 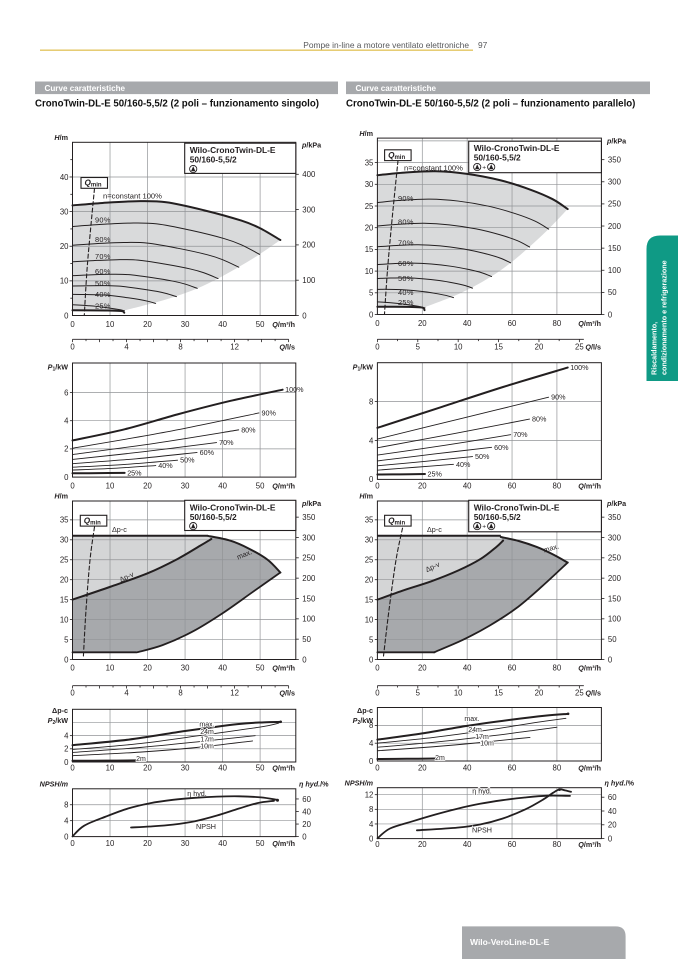 I want to click on svg-text: 6, so click(x=66, y=392).